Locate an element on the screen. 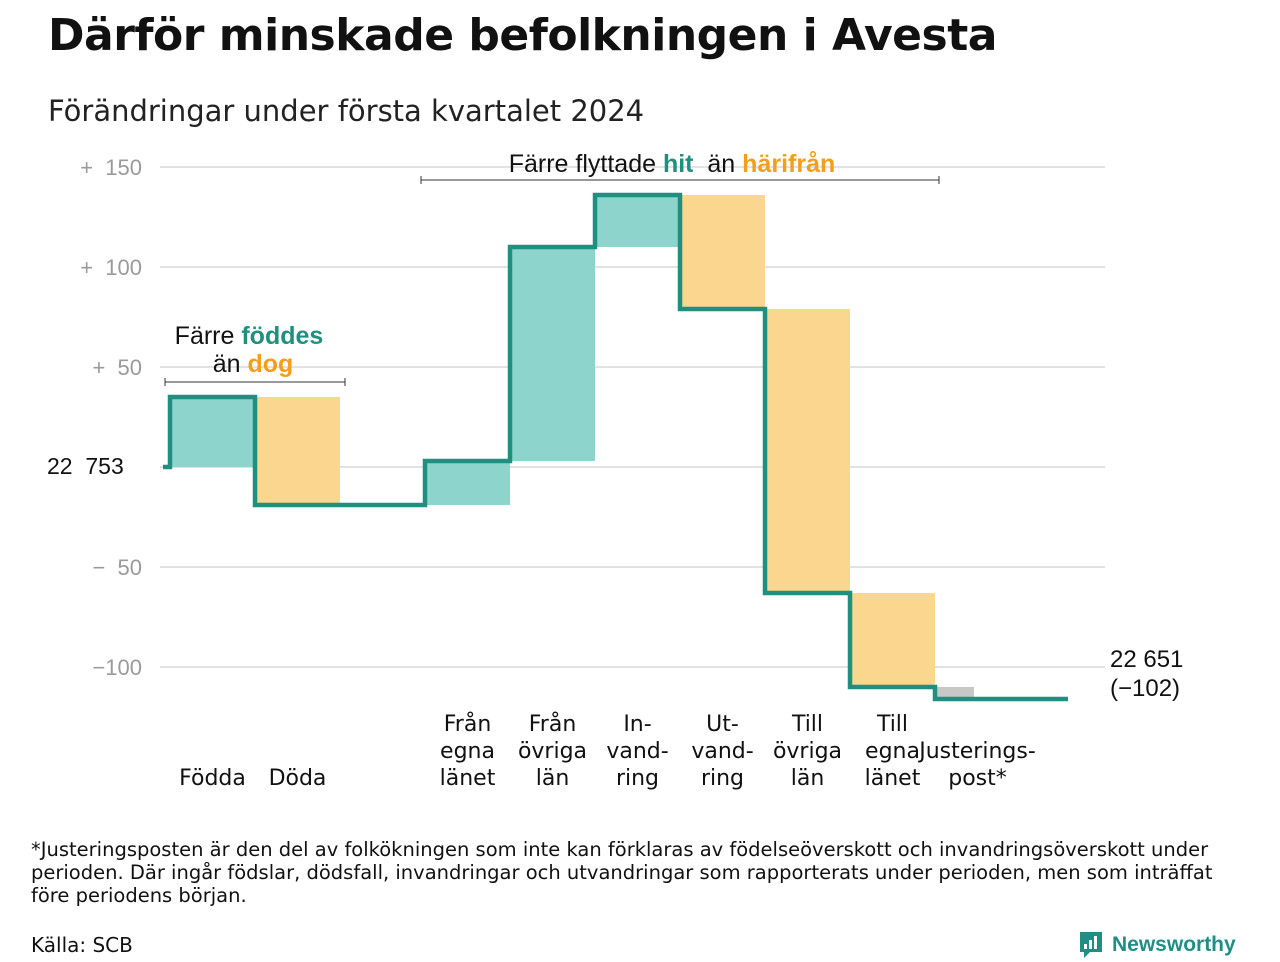 This screenshot has width=1280, height=962. source-credit: Källa: SCB is located at coordinates (82, 945).